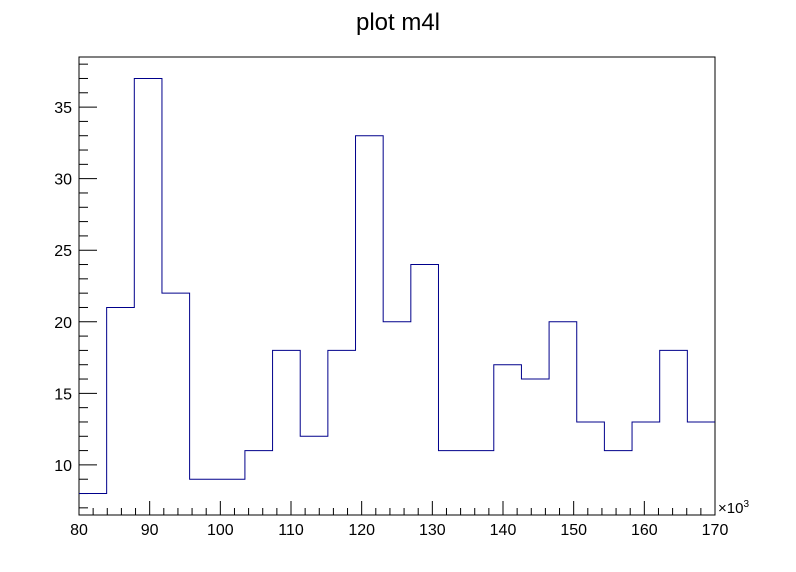  What do you see at coordinates (79, 530) in the screenshot?
I see `x-tick-label: 80` at bounding box center [79, 530].